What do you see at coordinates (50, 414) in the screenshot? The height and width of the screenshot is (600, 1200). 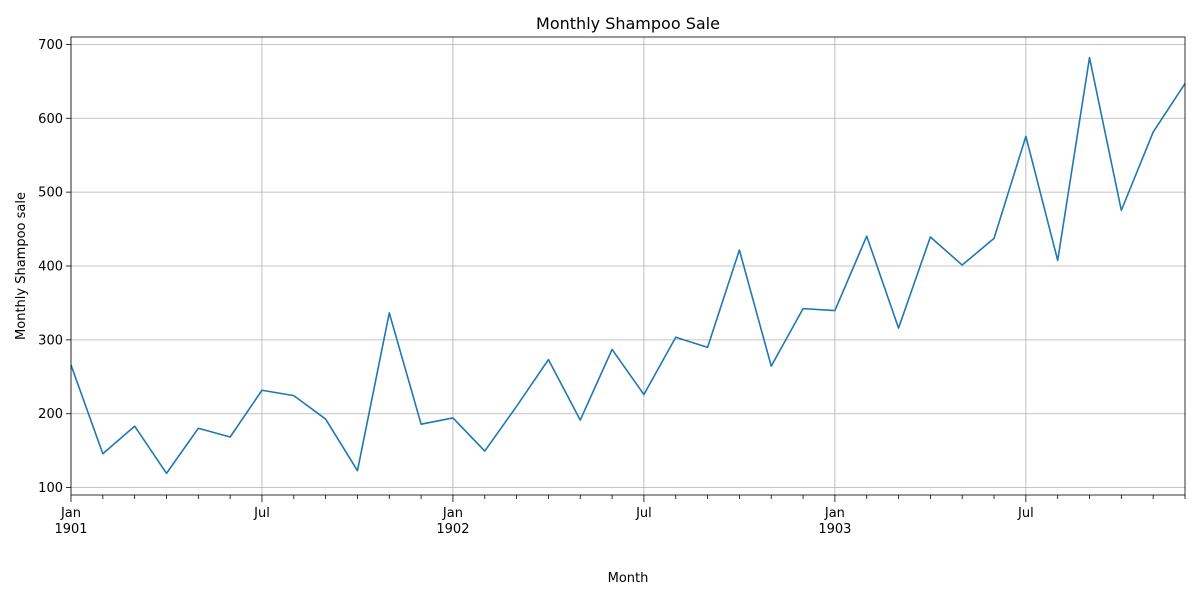 I see `y-tick-label: 200` at bounding box center [50, 414].